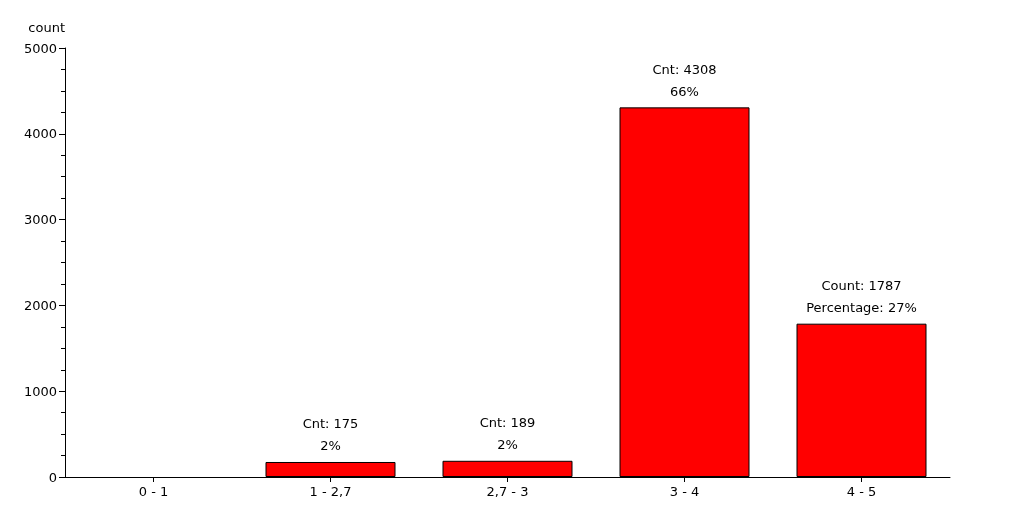  I want to click on y-tick-label: 1000, so click(40, 391).